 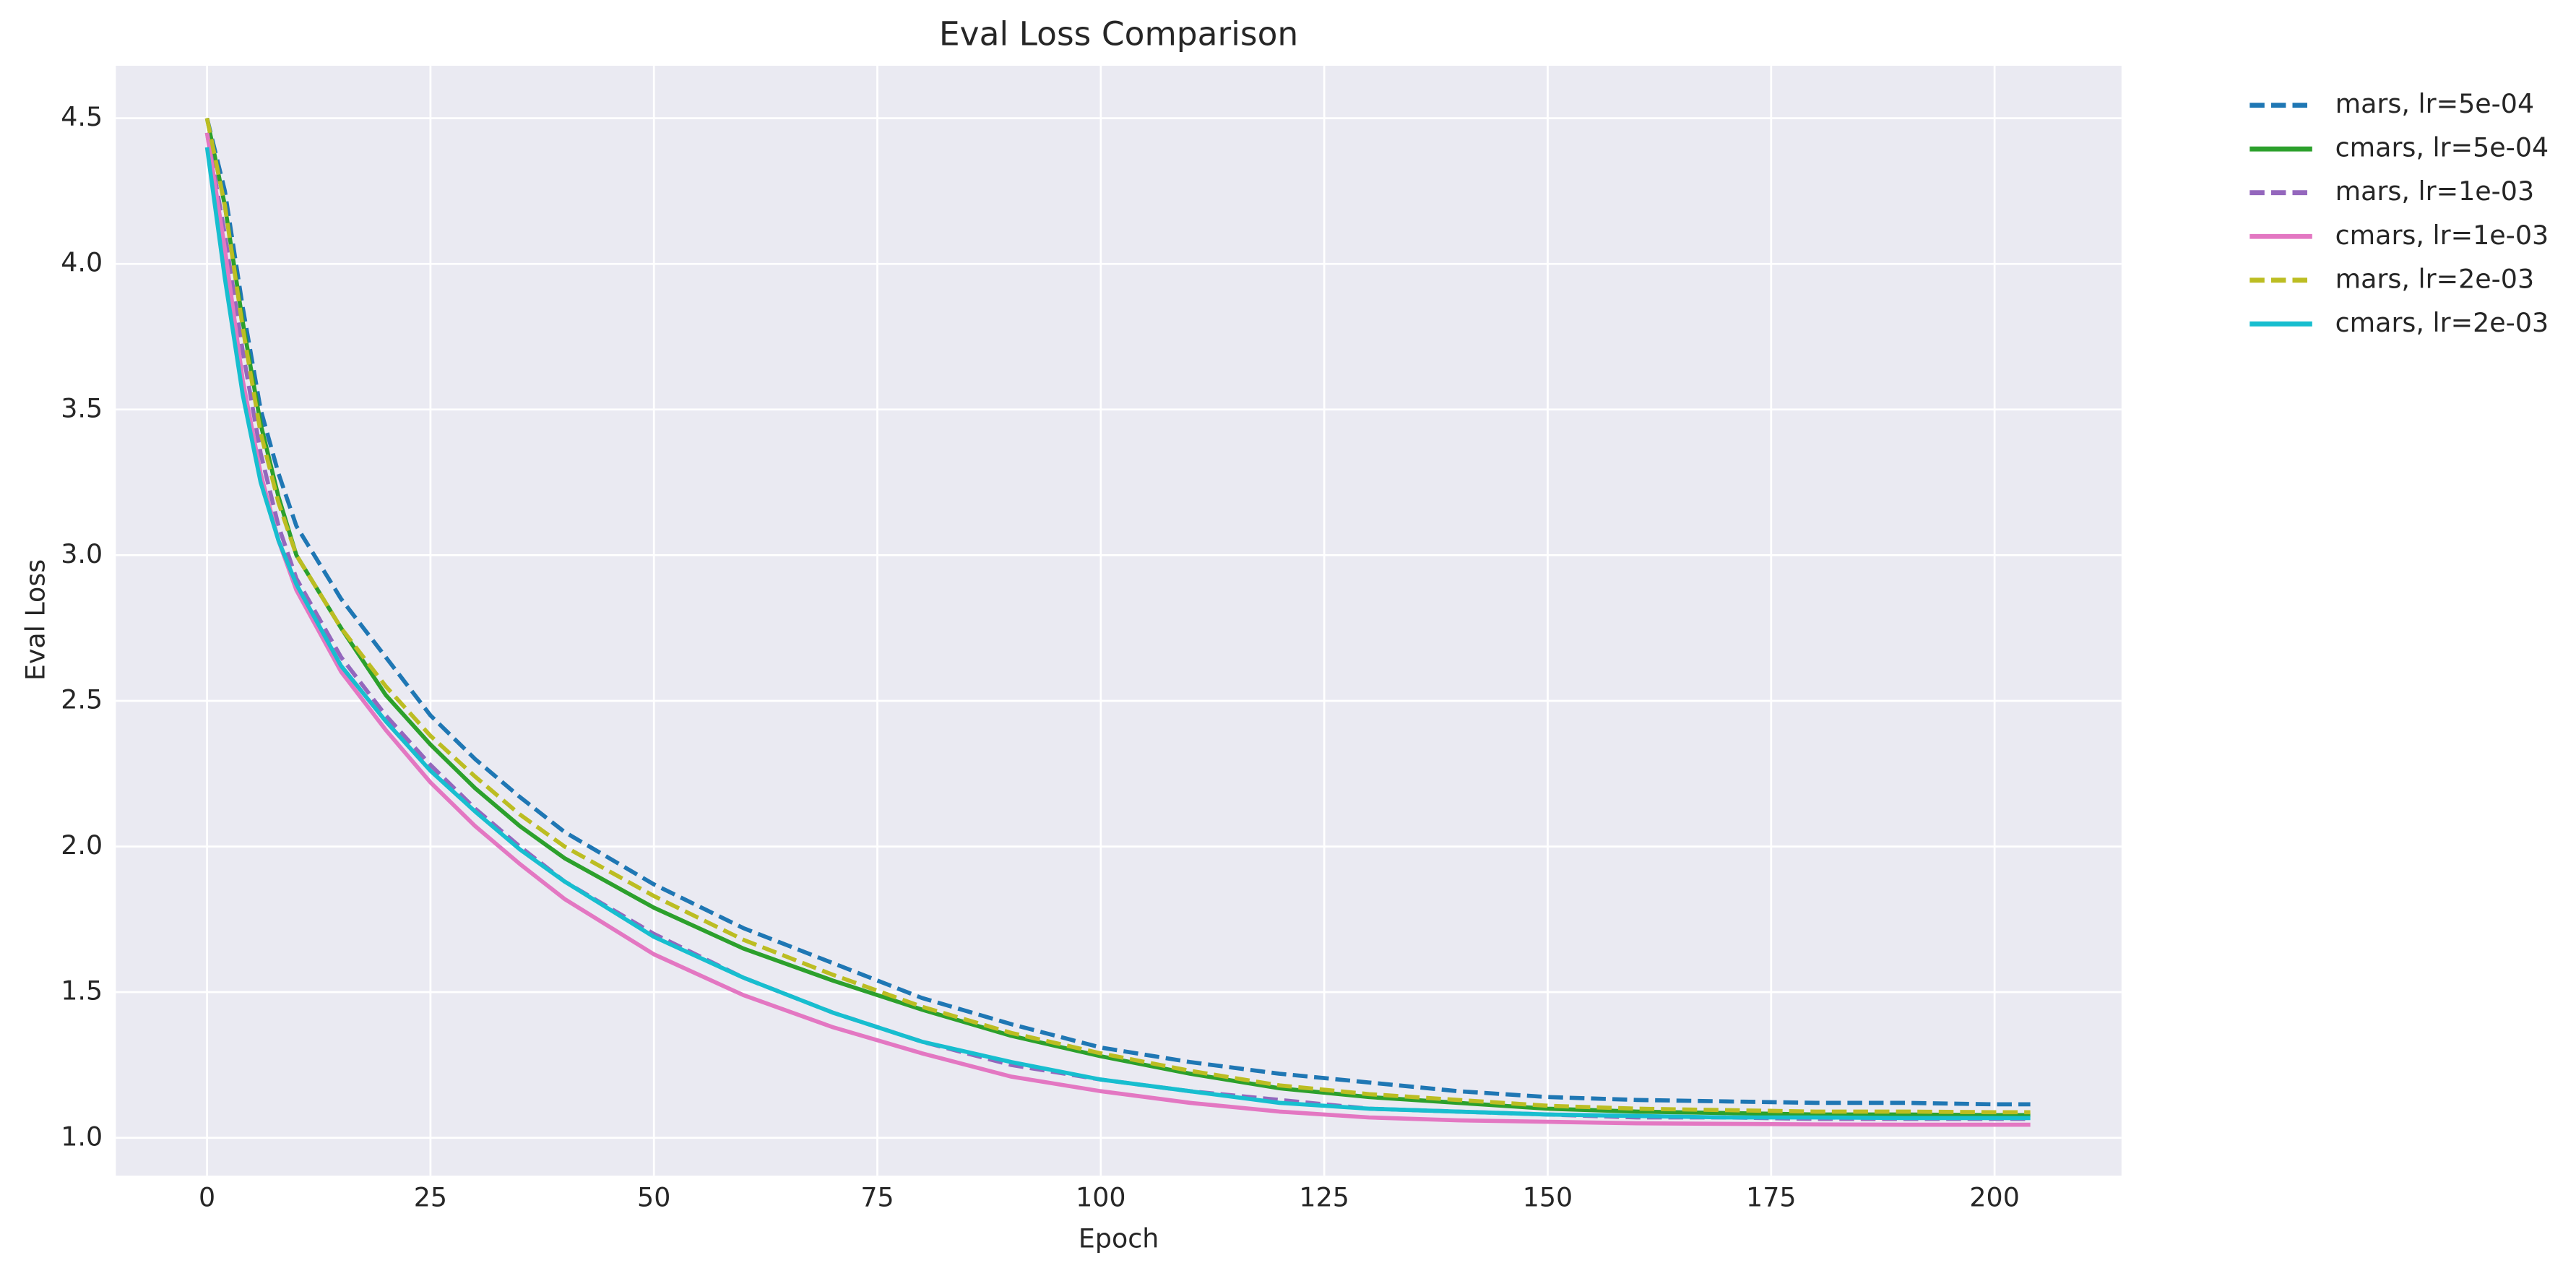 What do you see at coordinates (207, 1197) in the screenshot?
I see `x-tick-label: 0` at bounding box center [207, 1197].